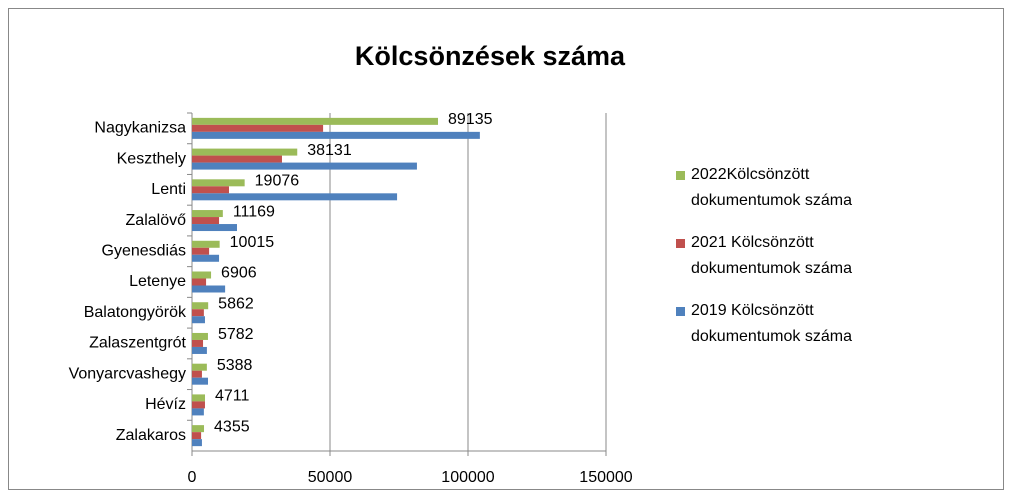  What do you see at coordinates (137, 343) in the screenshot?
I see `y-tick-label: Zalaszentgrót` at bounding box center [137, 343].